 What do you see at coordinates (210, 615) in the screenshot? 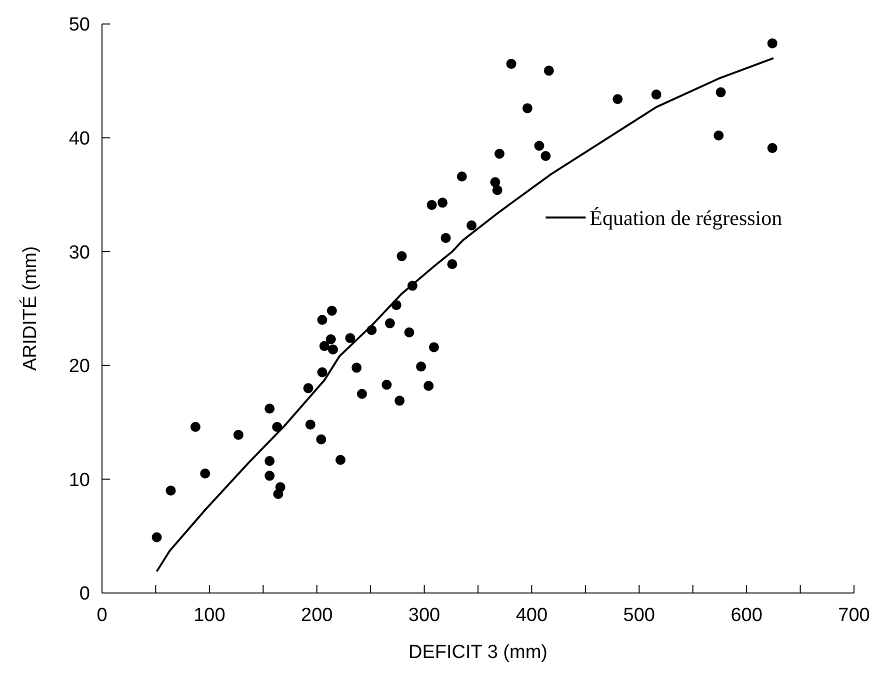
I see `x-tick-label: 100` at bounding box center [210, 615].